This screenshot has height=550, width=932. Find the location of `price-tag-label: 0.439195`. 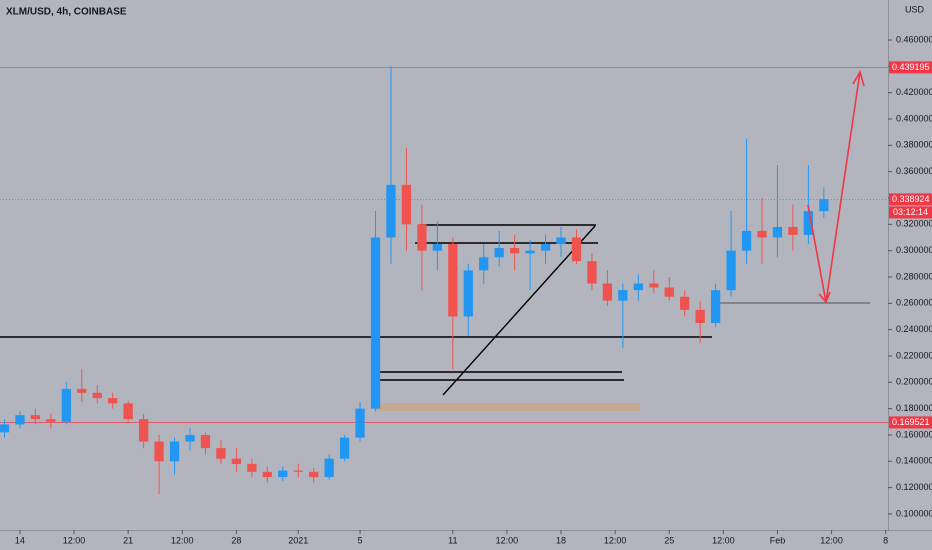

price-tag-label: 0.439195 is located at coordinates (911, 67).